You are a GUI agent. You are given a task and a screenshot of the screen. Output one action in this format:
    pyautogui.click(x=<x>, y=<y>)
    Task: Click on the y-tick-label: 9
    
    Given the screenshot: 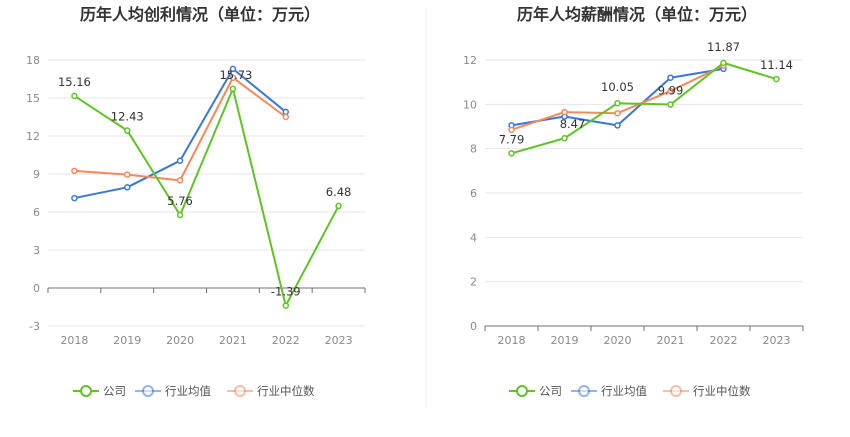 What is the action you would take?
    pyautogui.click(x=36, y=174)
    